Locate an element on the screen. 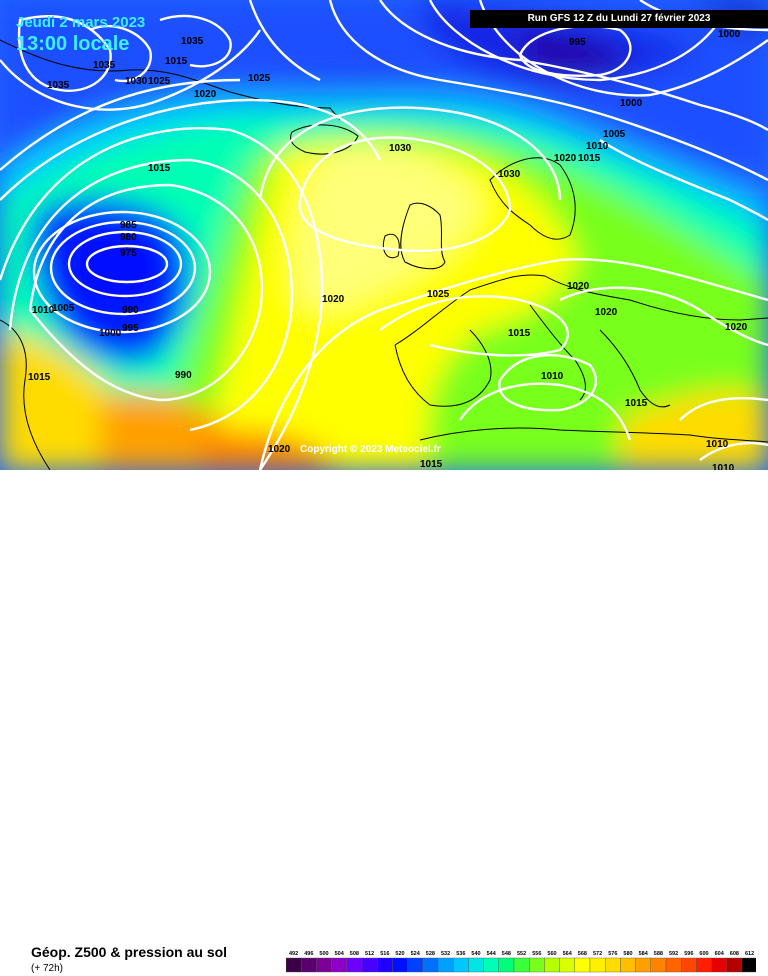 The height and width of the screenshot is (976, 768). scale-tick-label: 612 is located at coordinates (749, 954).